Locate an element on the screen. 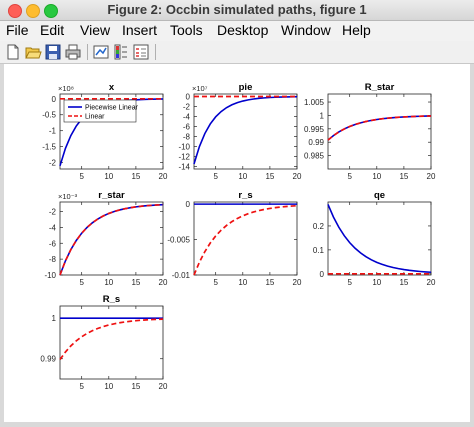 The image size is (474, 427). save-icon is located at coordinates (53, 52).